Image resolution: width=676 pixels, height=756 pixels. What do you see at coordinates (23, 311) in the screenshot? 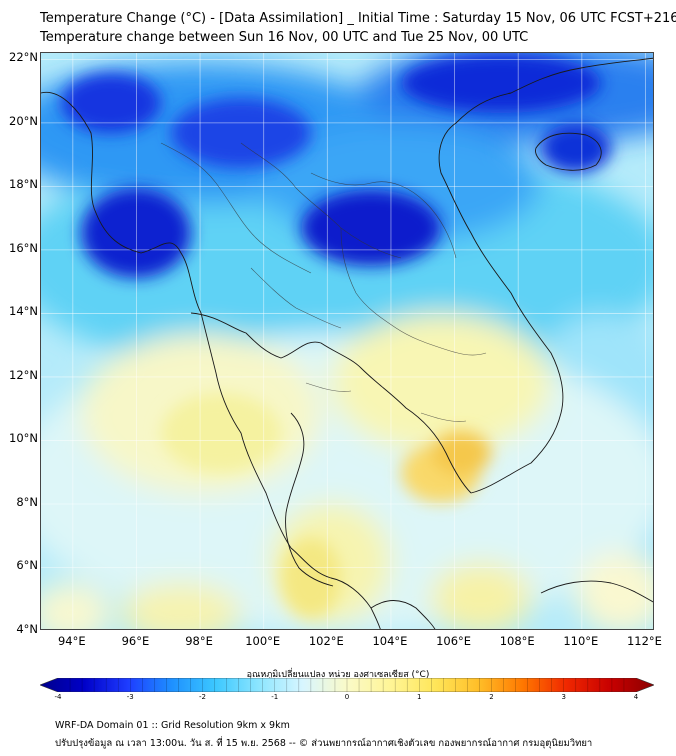
I see `lat-label: 14°N` at bounding box center [23, 311].